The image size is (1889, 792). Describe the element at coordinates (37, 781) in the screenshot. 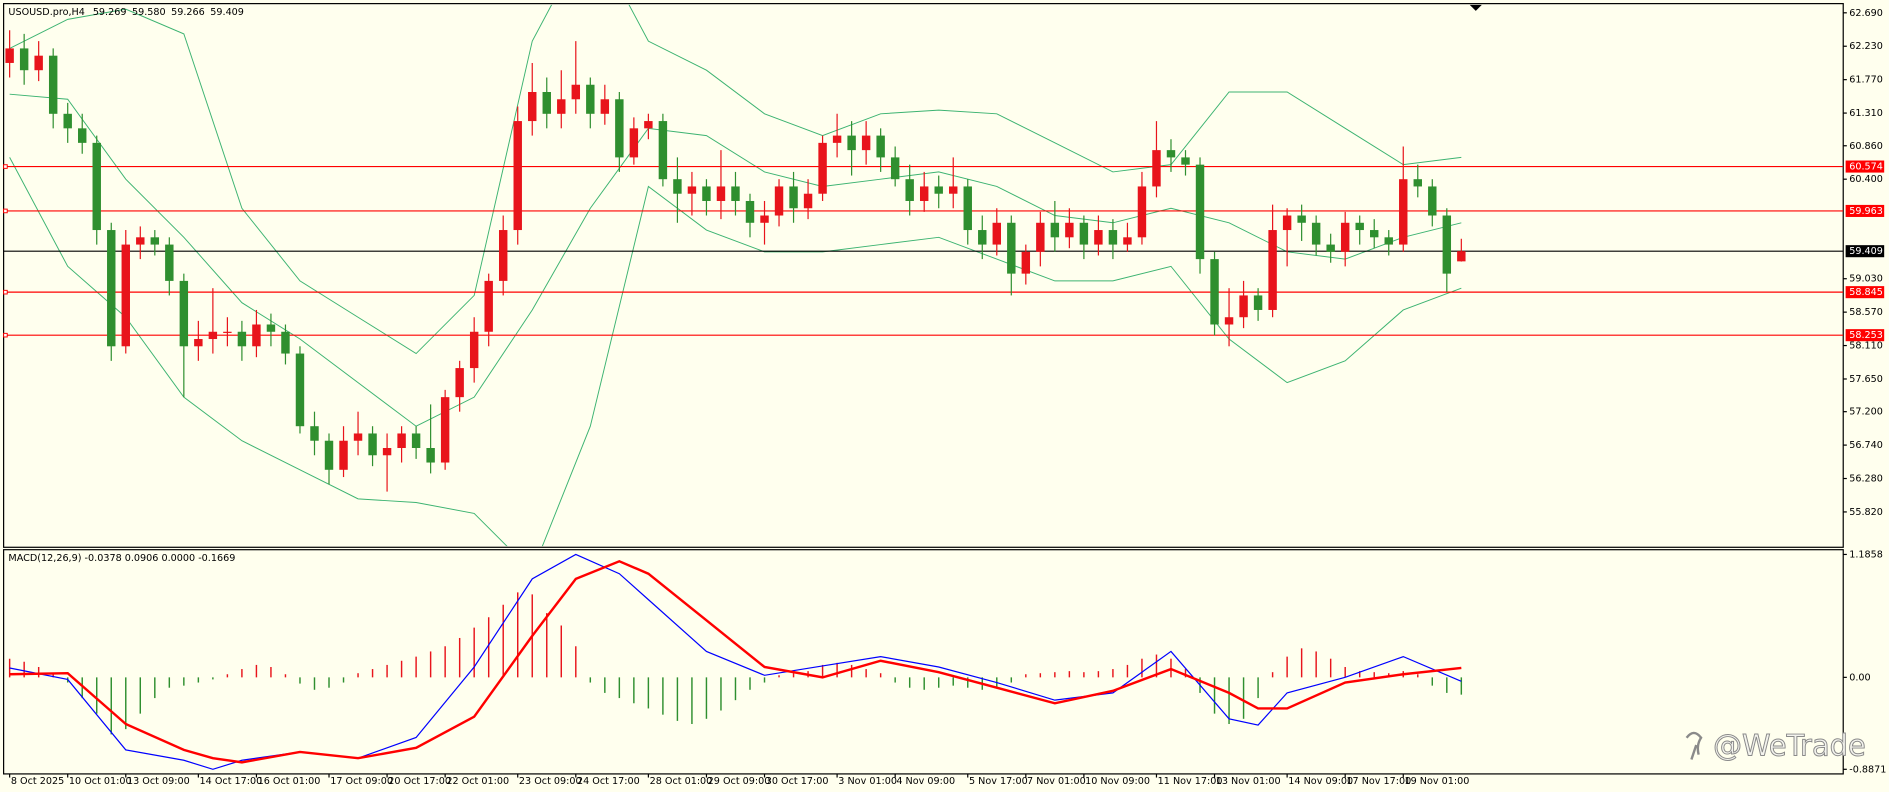

I see `x-tick-label: 8 Oct 2025` at that location.